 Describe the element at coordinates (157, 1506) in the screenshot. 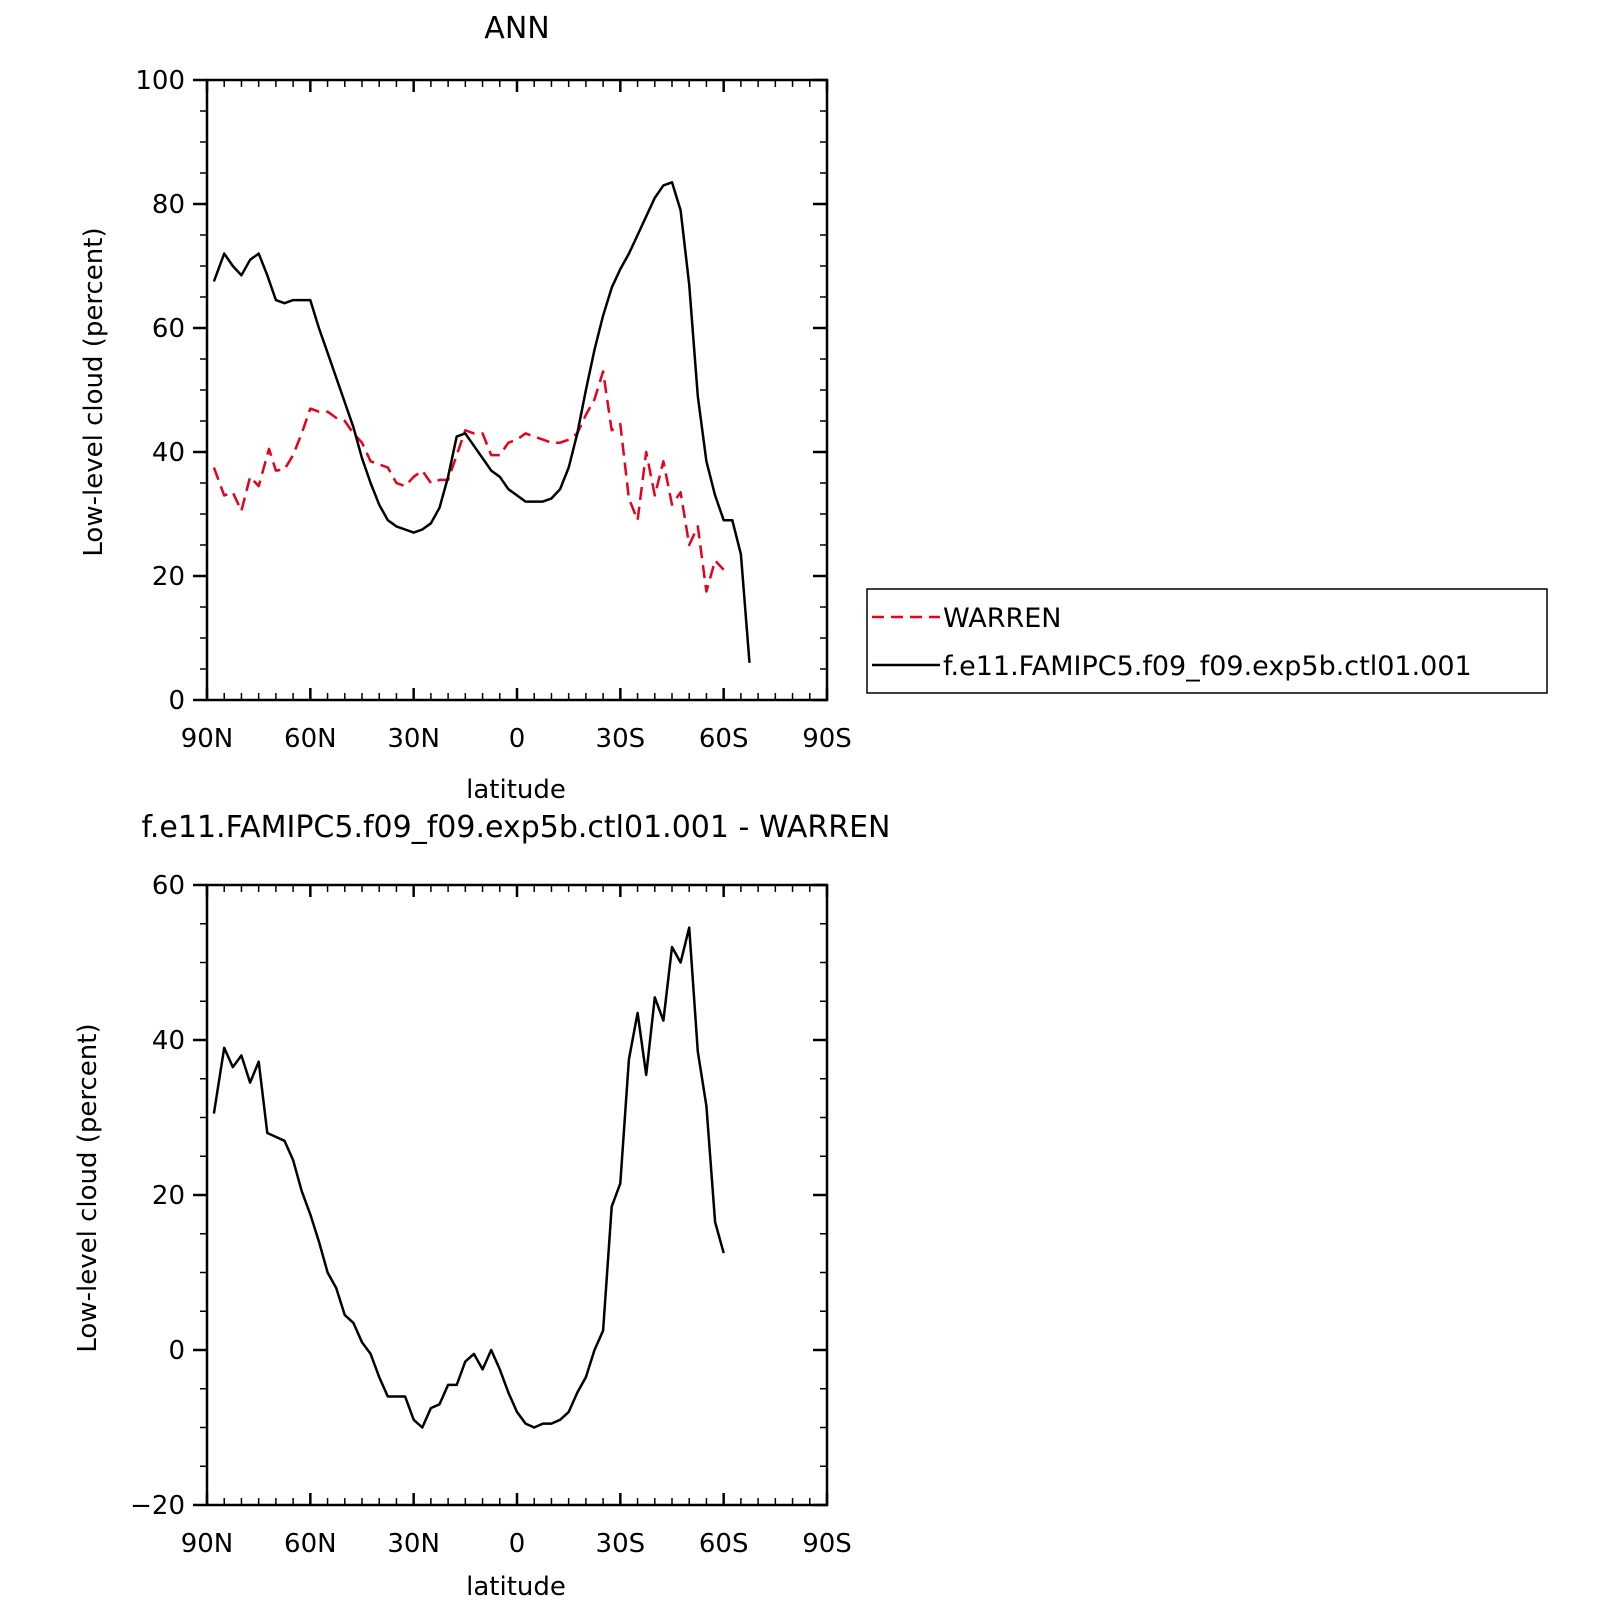

I see `bottom-y-tick-label: −20` at that location.